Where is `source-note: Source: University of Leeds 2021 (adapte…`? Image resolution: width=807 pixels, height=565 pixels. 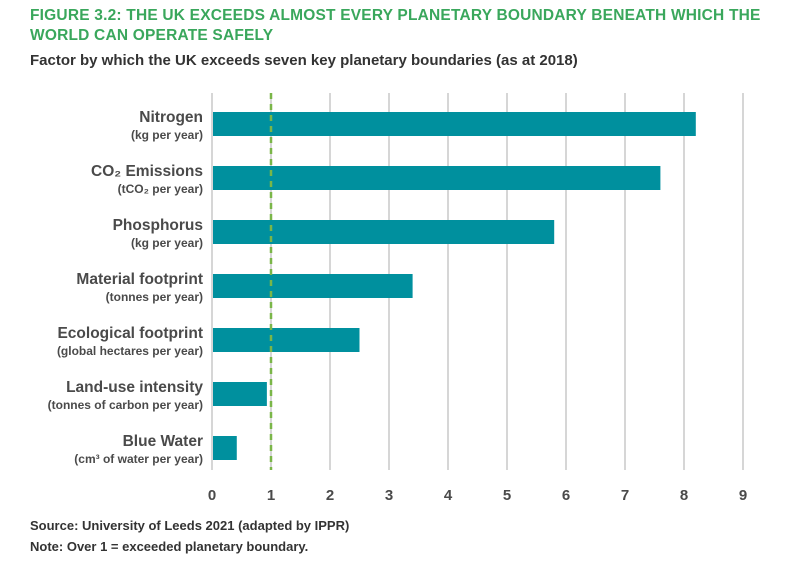 source-note: Source: University of Leeds 2021 (adapte… is located at coordinates (190, 525).